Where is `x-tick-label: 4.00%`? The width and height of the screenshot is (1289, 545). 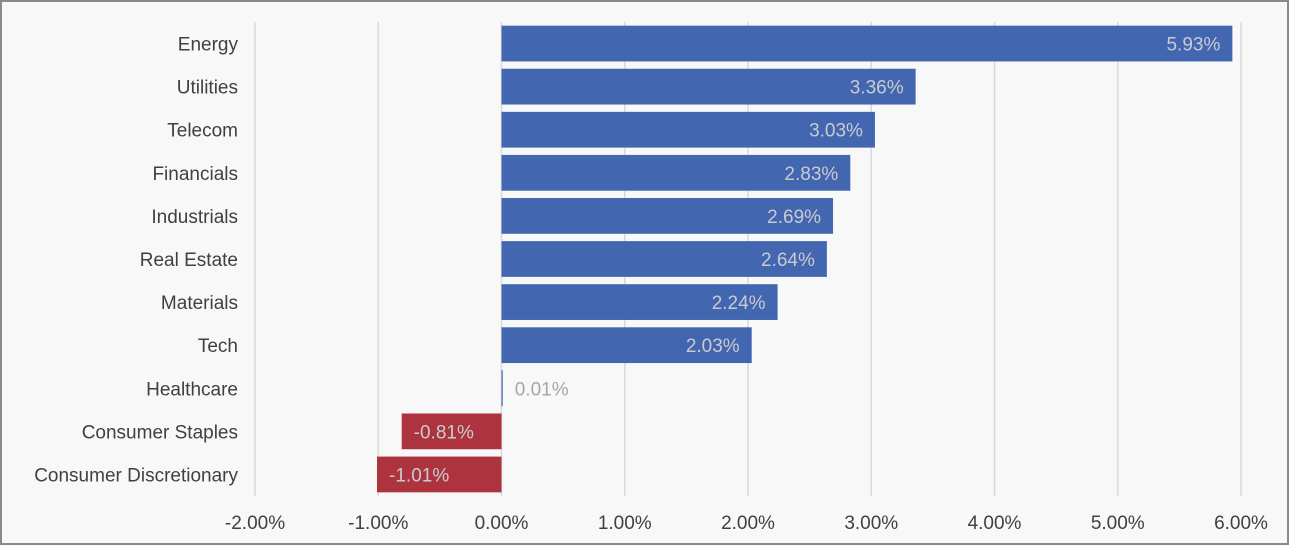 x-tick-label: 4.00% is located at coordinates (995, 523).